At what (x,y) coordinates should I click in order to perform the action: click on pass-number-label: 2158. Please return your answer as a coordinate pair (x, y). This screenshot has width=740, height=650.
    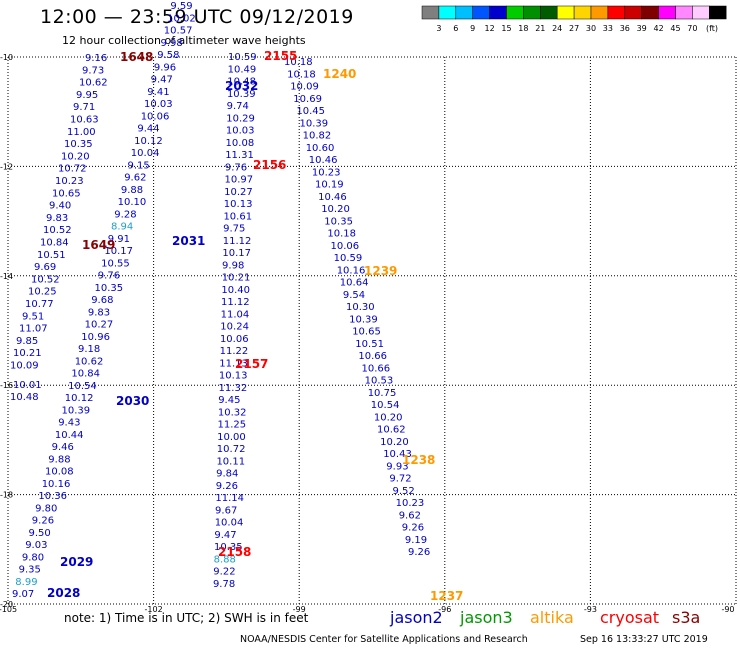
    Looking at the image, I should click on (234, 552).